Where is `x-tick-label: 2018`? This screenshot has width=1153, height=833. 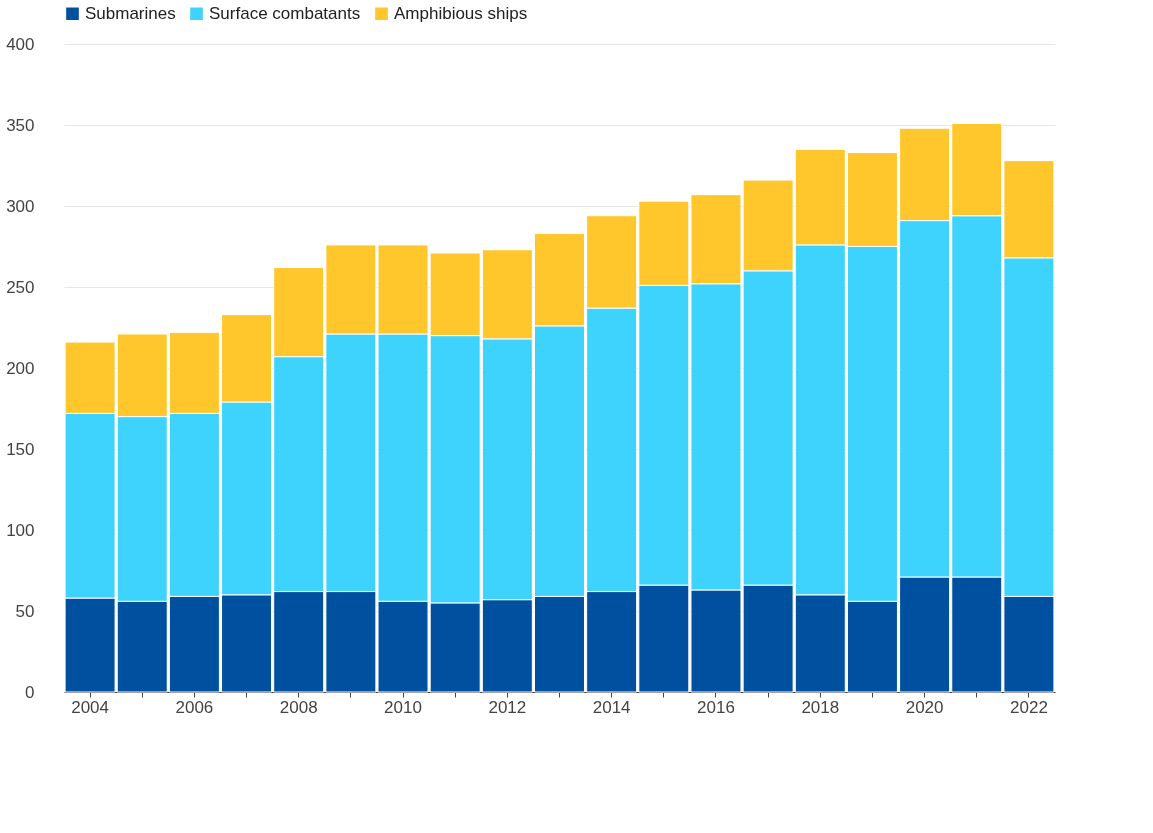 x-tick-label: 2018 is located at coordinates (820, 707).